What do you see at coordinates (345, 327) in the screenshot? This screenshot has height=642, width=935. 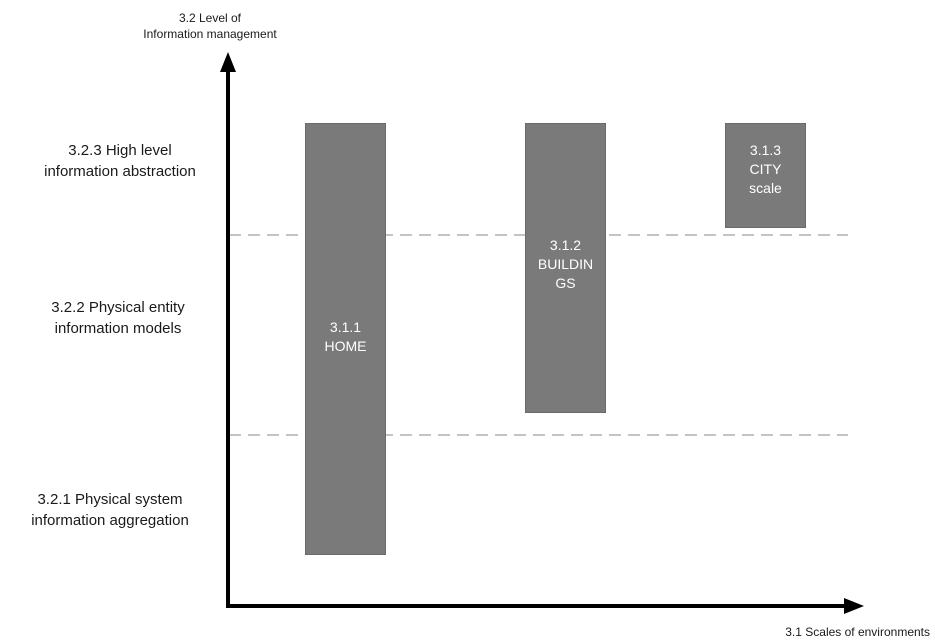 I see `scale-bar-home-line1: 3.1.1` at bounding box center [345, 327].